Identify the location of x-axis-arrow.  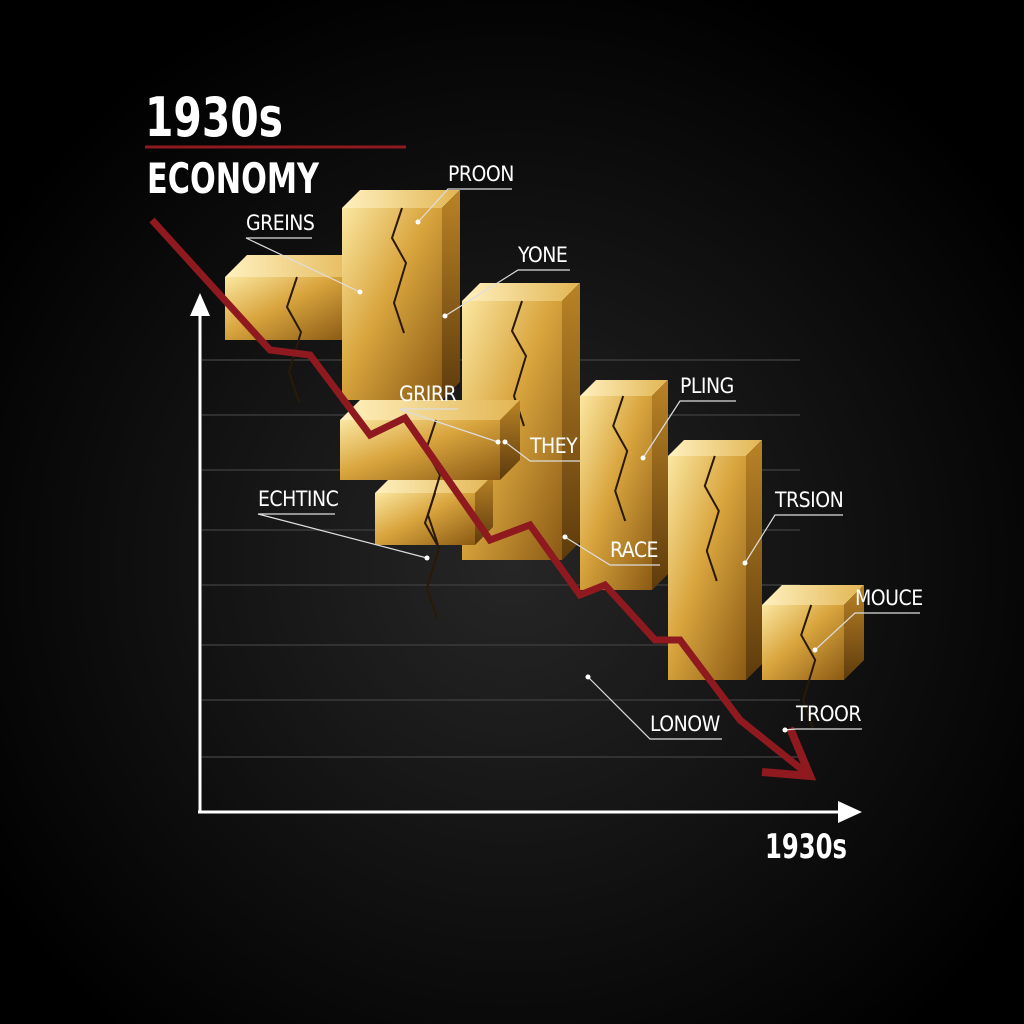
(850, 812).